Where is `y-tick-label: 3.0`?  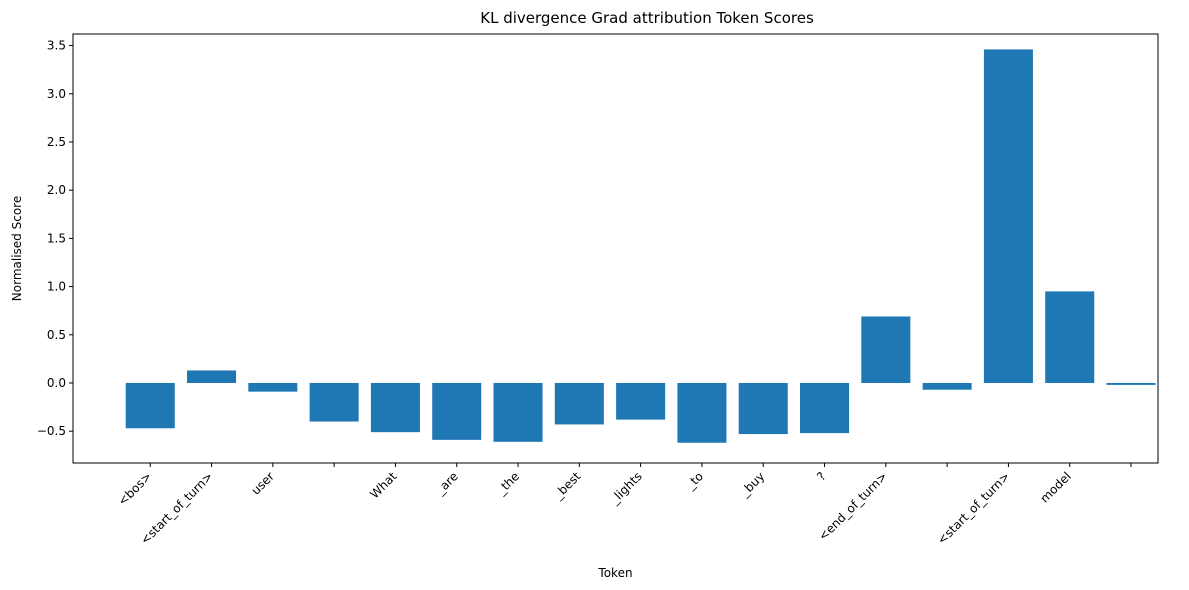
y-tick-label: 3.0 is located at coordinates (56, 94).